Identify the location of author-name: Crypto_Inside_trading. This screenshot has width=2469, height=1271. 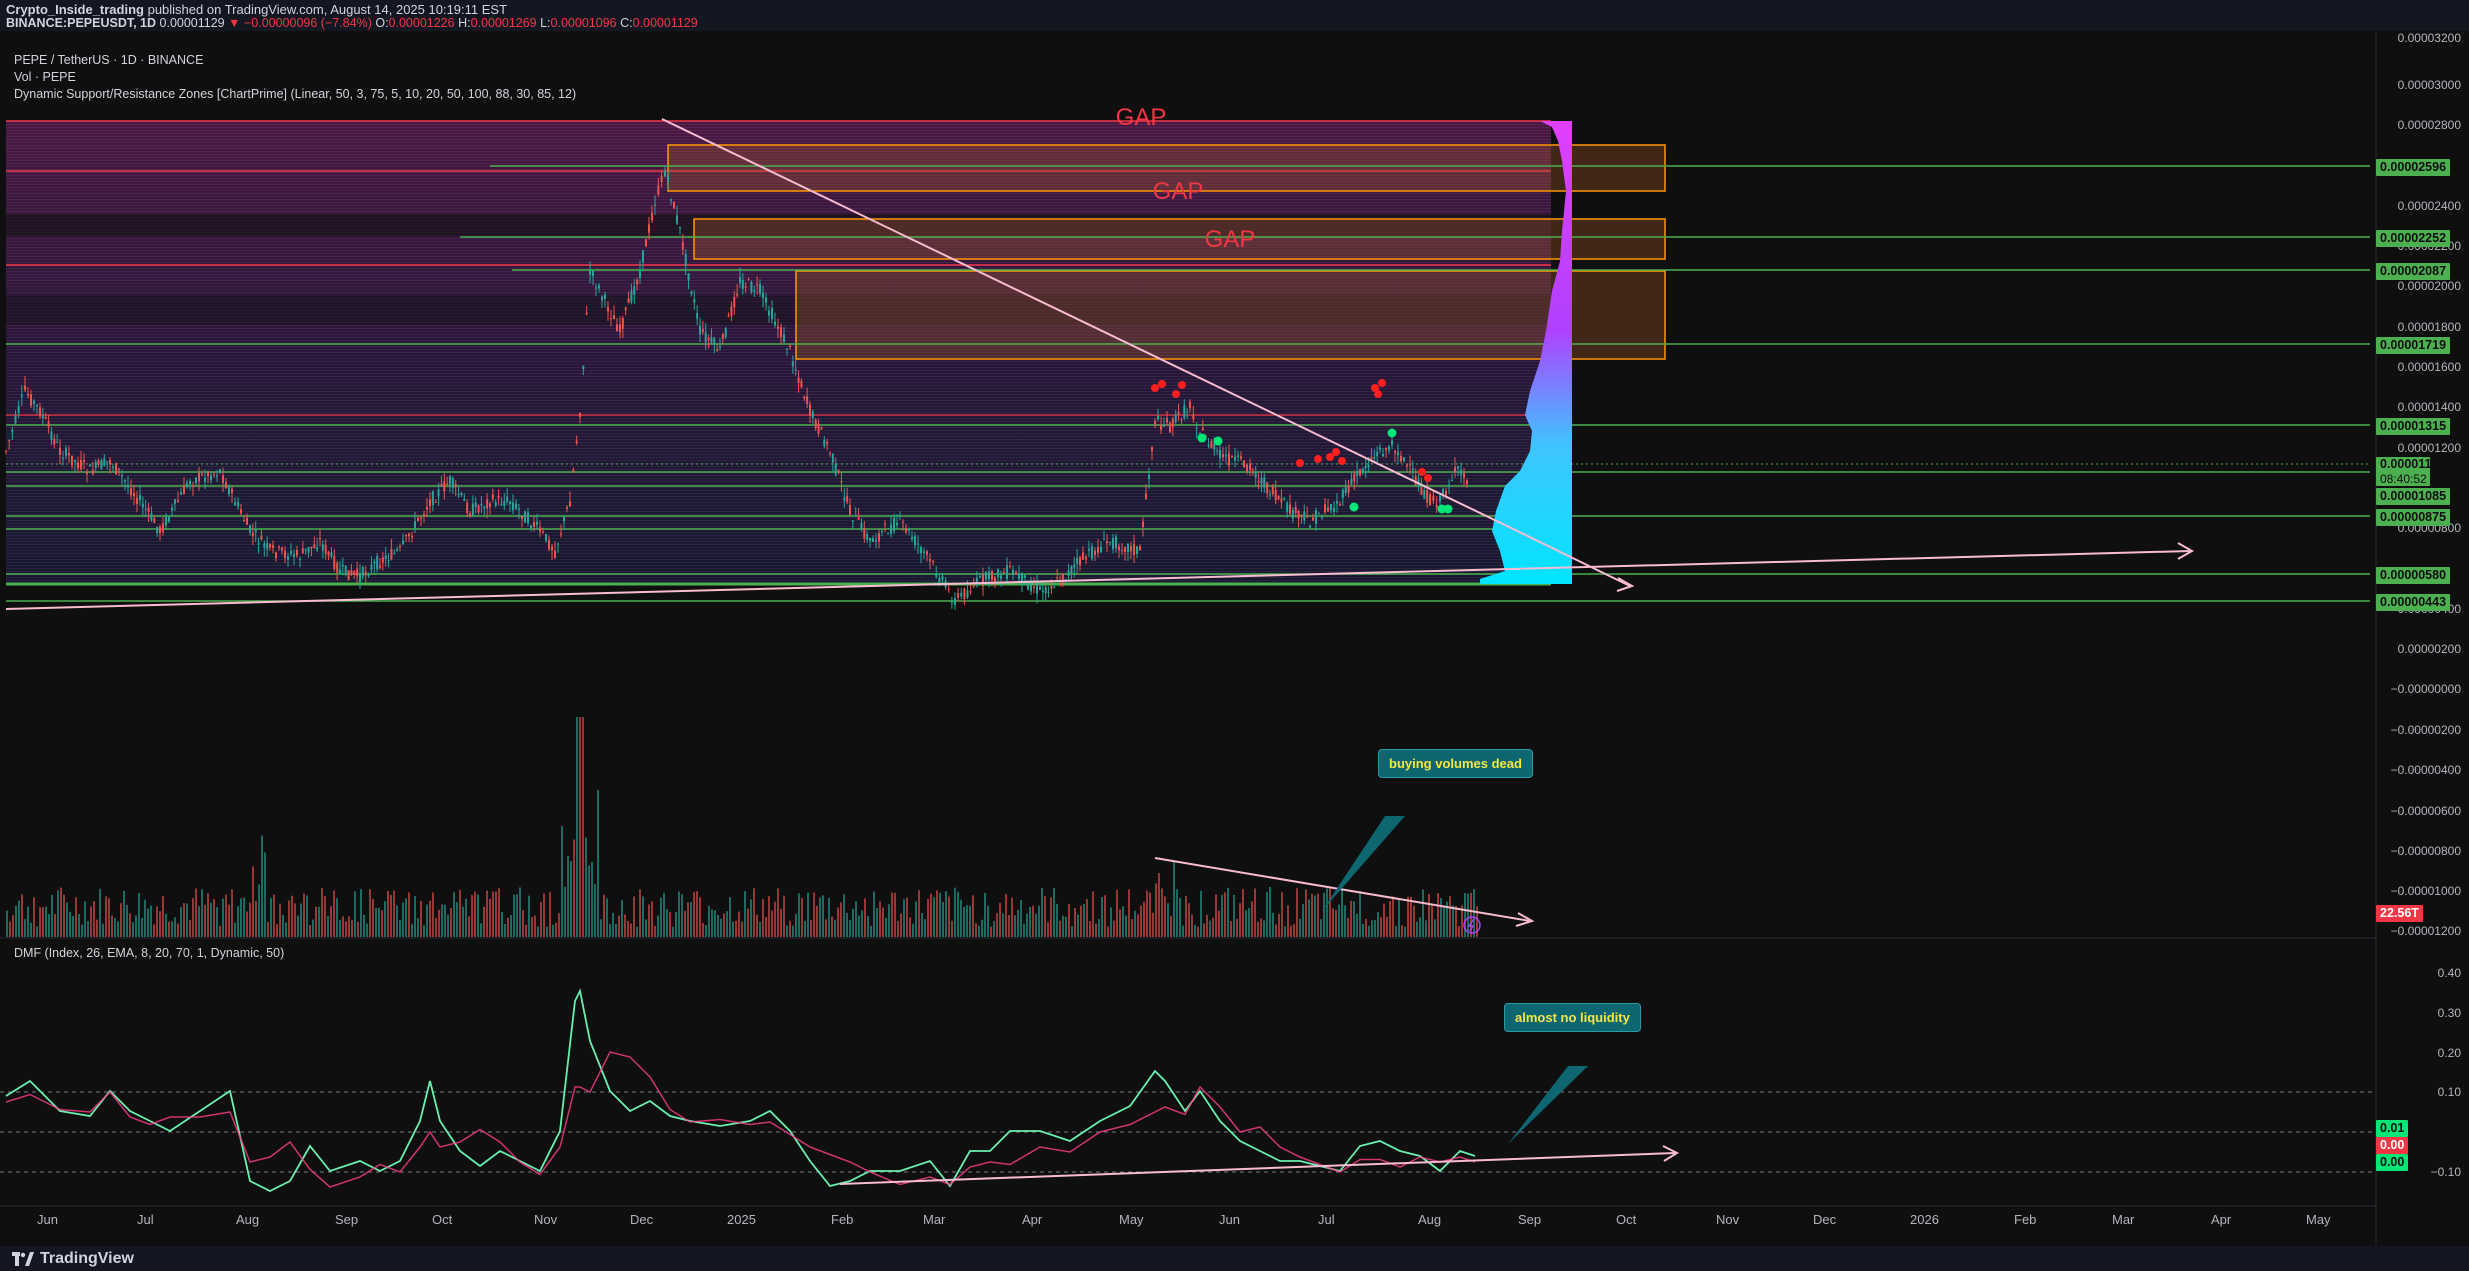
(75, 9).